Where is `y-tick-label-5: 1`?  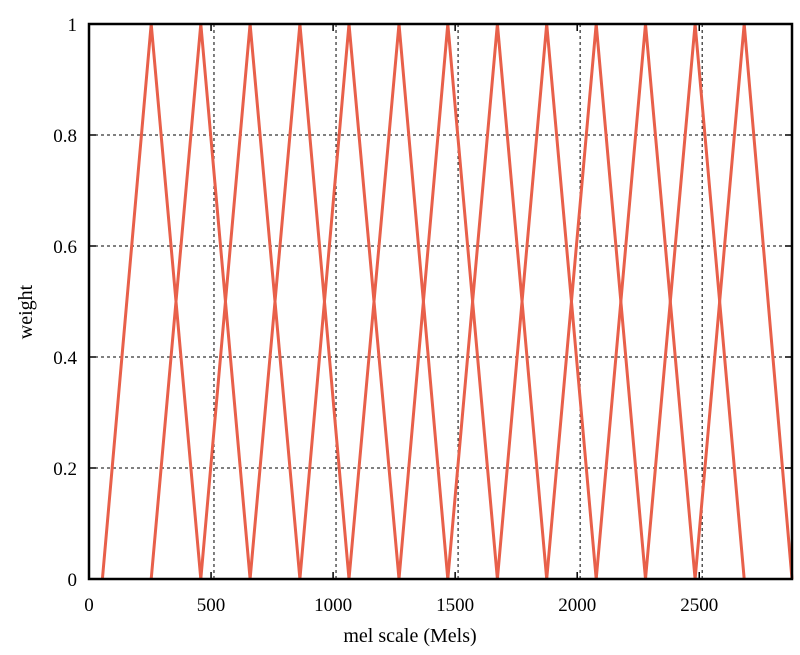
y-tick-label-5: 1 is located at coordinates (73, 25).